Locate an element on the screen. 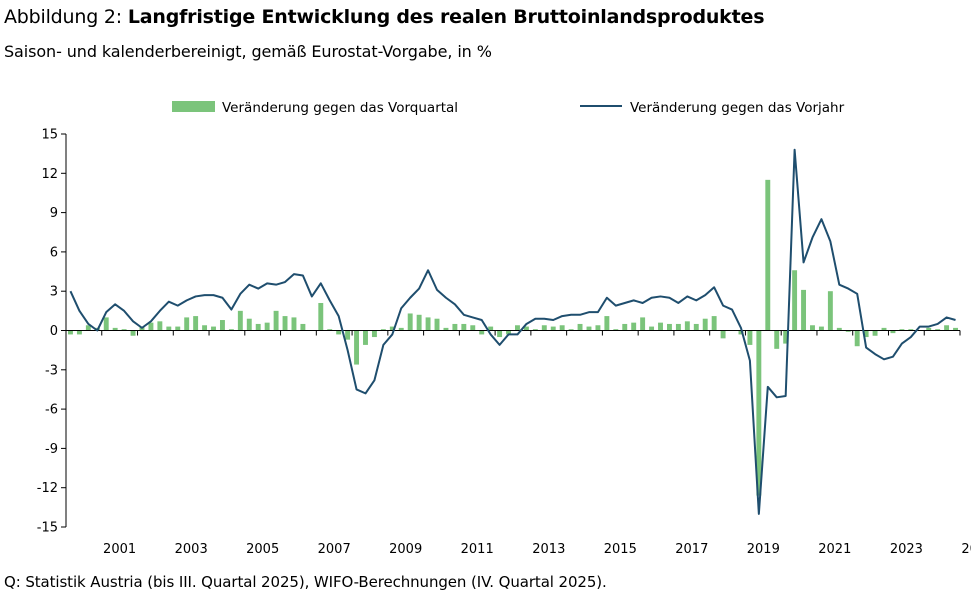 This screenshot has width=971, height=599. title-prefix: Abbildung 2: is located at coordinates (66, 17).